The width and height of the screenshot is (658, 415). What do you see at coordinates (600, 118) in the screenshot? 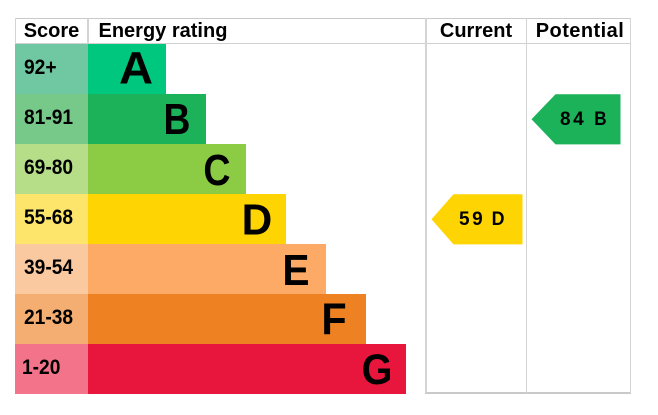
I see `svg-text: B` at bounding box center [600, 118].